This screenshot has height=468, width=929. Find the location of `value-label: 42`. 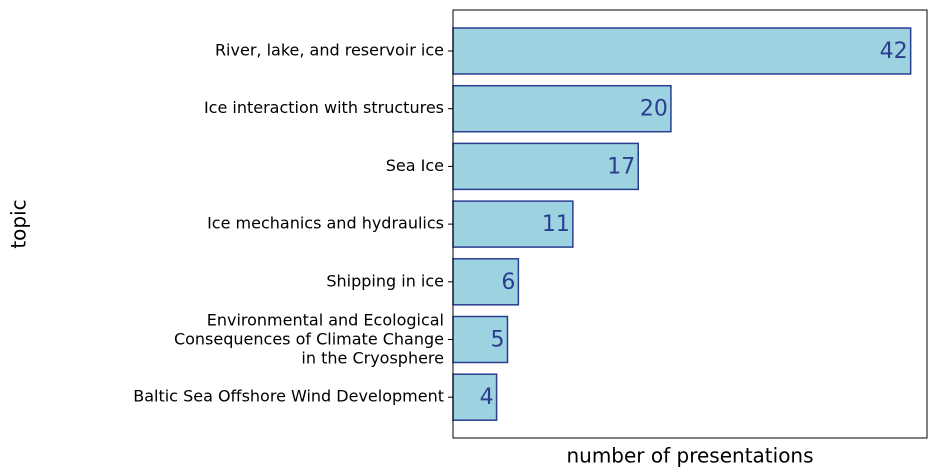

value-label: 42 is located at coordinates (894, 51).